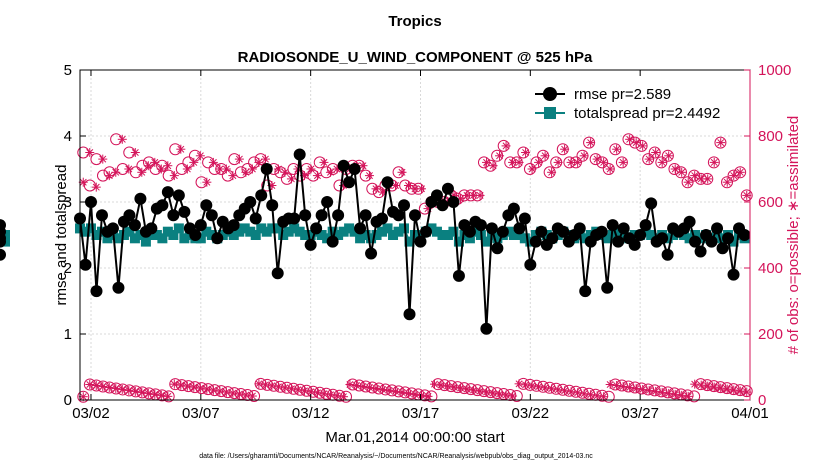  I want to click on x-tick-label: 03/12, so click(311, 413).